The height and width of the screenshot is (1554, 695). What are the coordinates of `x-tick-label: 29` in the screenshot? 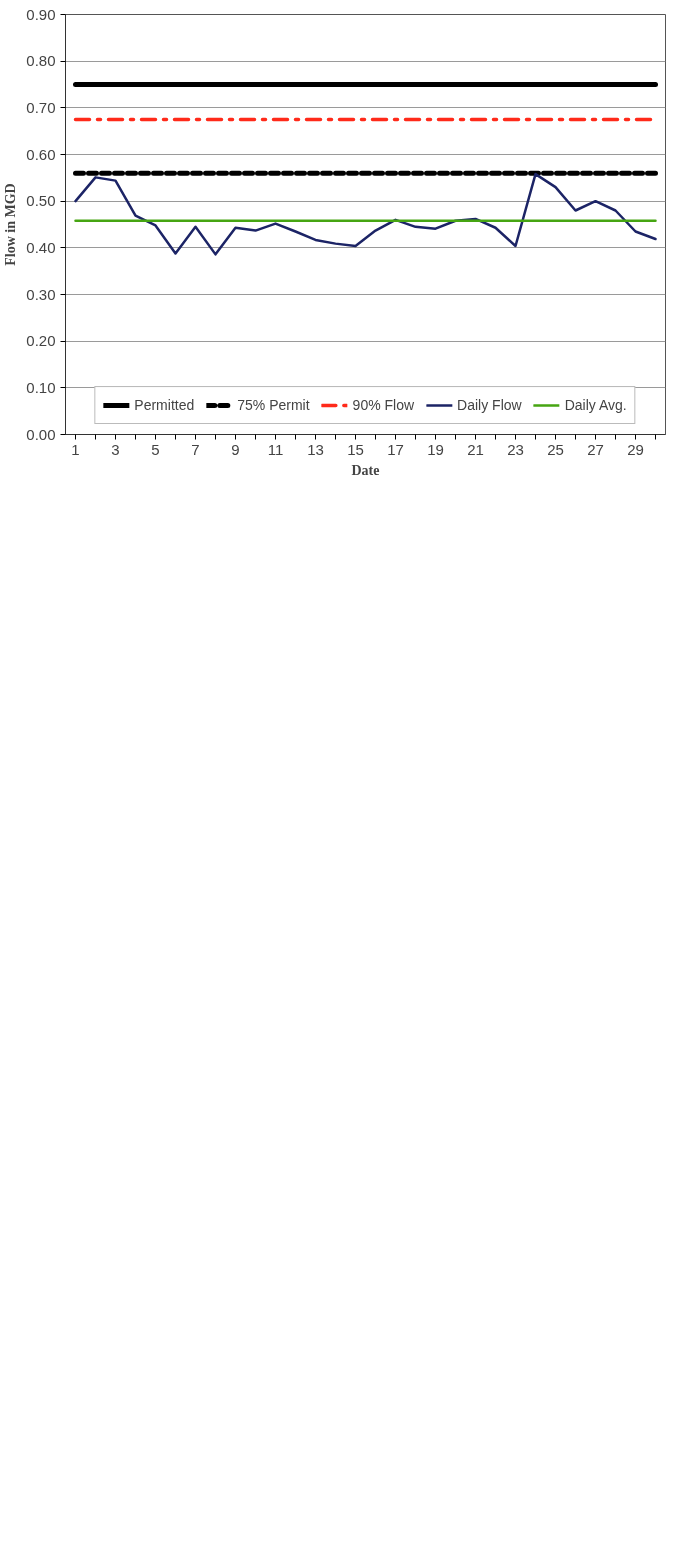 It's located at (635, 449).